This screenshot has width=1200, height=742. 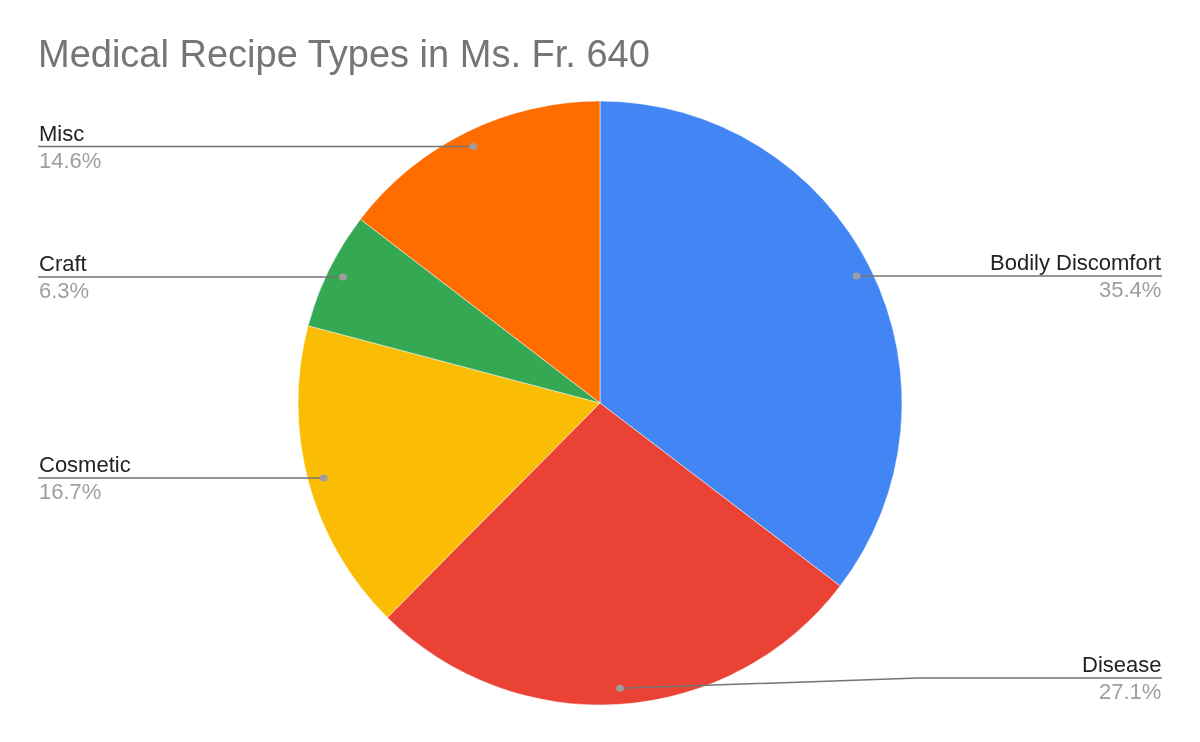 I want to click on slice-label: Disease, so click(x=1122, y=664).